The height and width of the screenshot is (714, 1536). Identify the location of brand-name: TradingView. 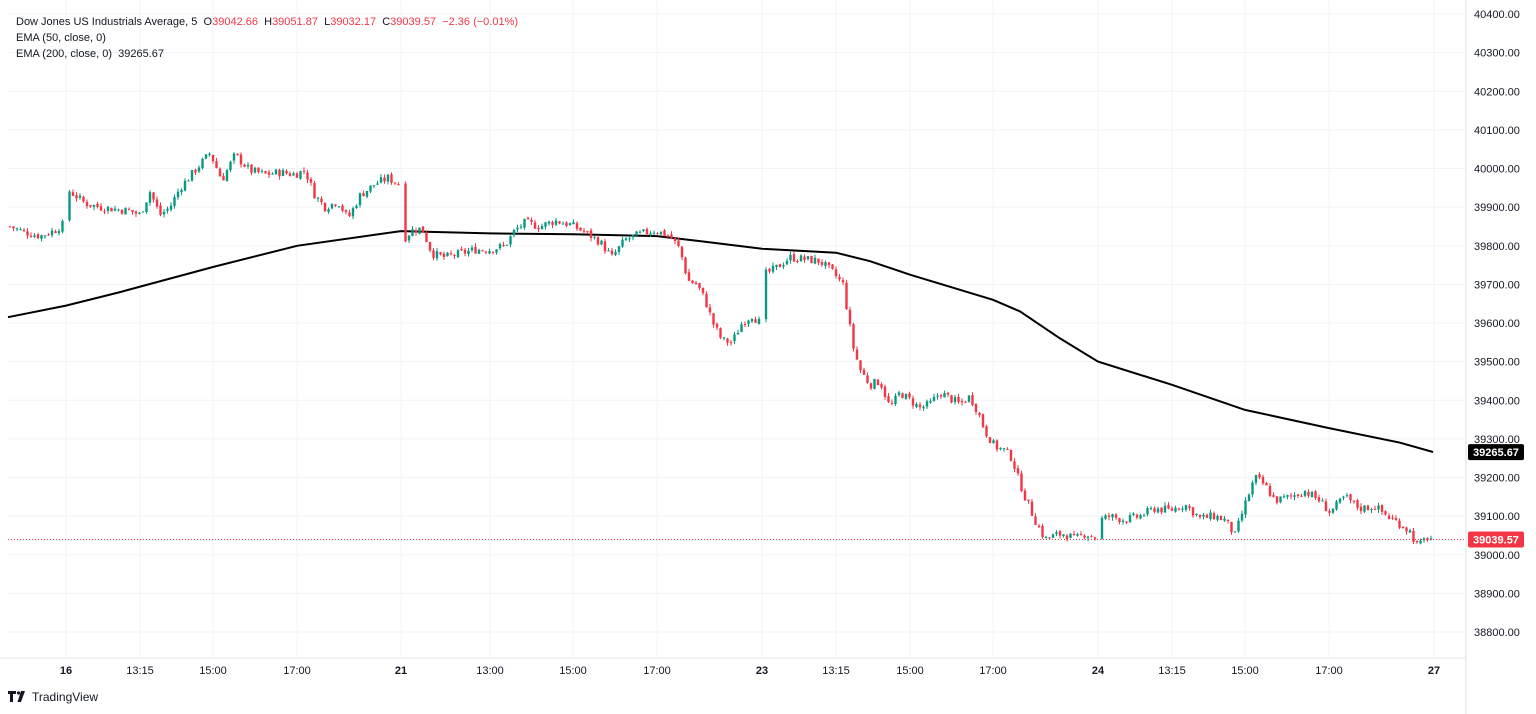
(65, 697).